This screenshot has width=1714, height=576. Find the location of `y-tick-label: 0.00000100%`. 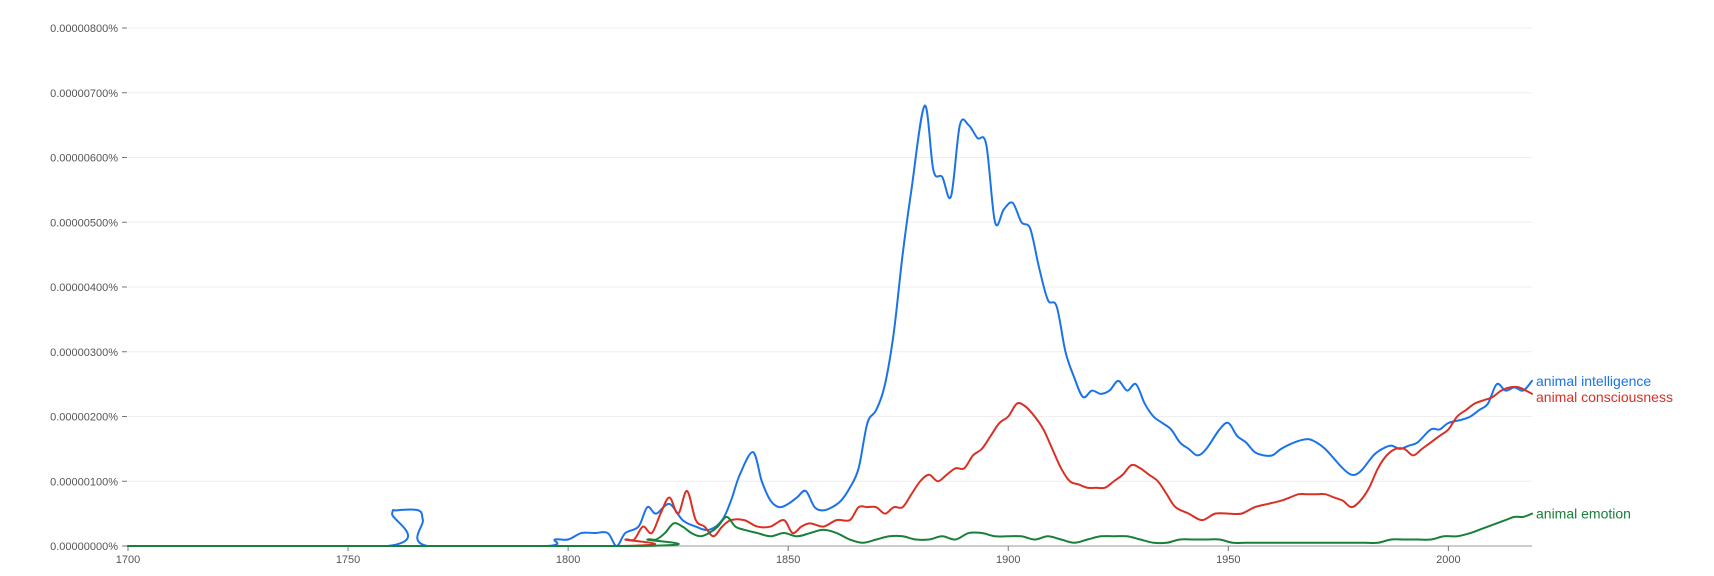

y-tick-label: 0.00000100% is located at coordinates (84, 482).